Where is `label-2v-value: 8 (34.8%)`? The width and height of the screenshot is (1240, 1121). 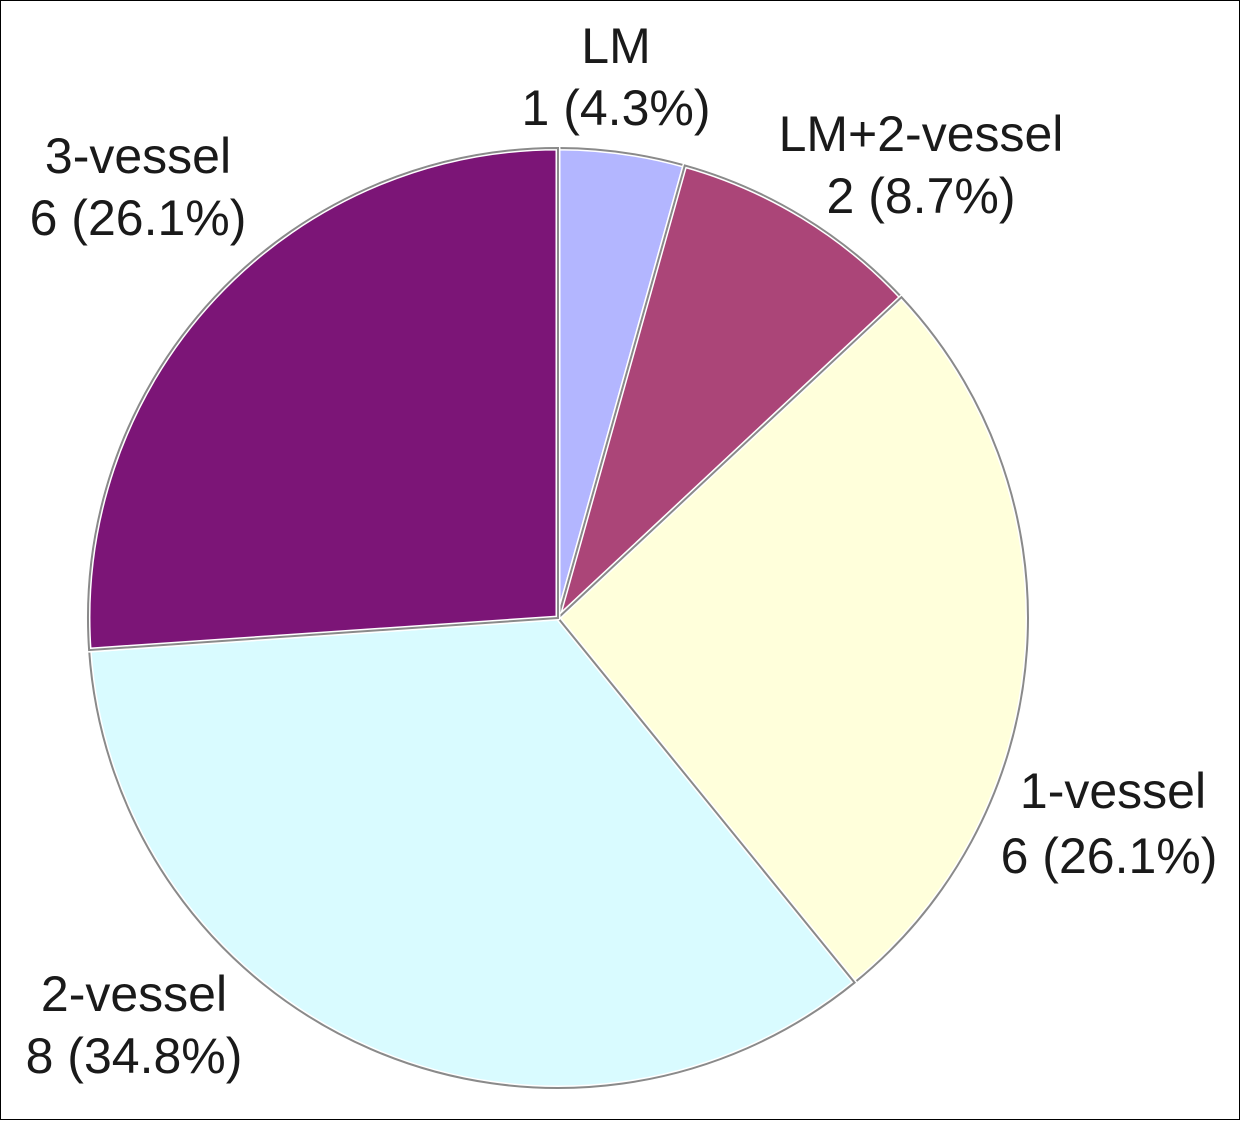
label-2v-value: 8 (34.8%) is located at coordinates (134, 1056).